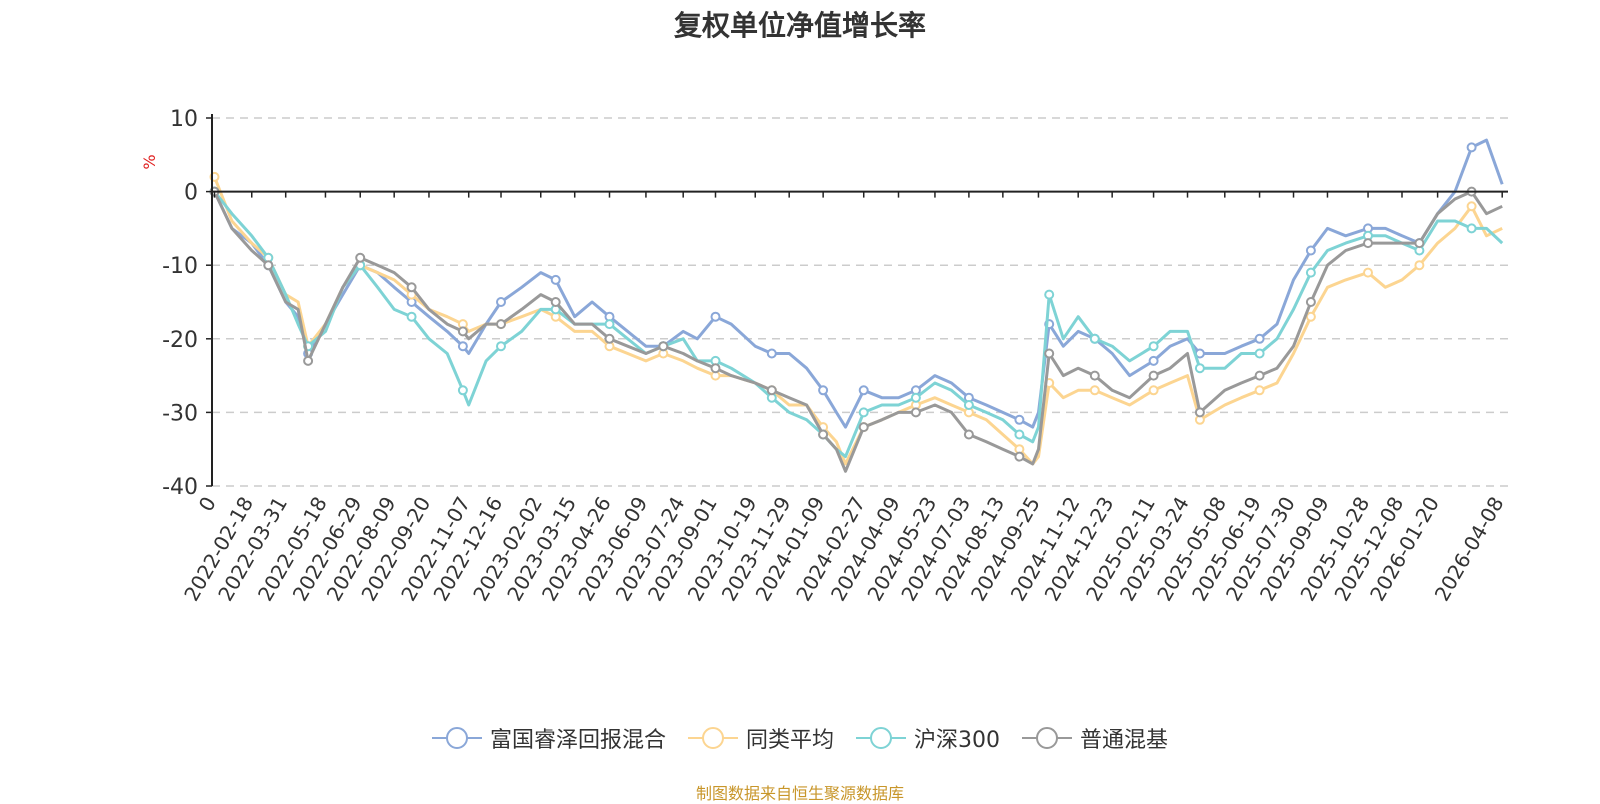 This screenshot has height=804, width=1600. I want to click on legend: 富国睿泽回报混合 同类平均 沪深300 普通混基, so click(800, 738).